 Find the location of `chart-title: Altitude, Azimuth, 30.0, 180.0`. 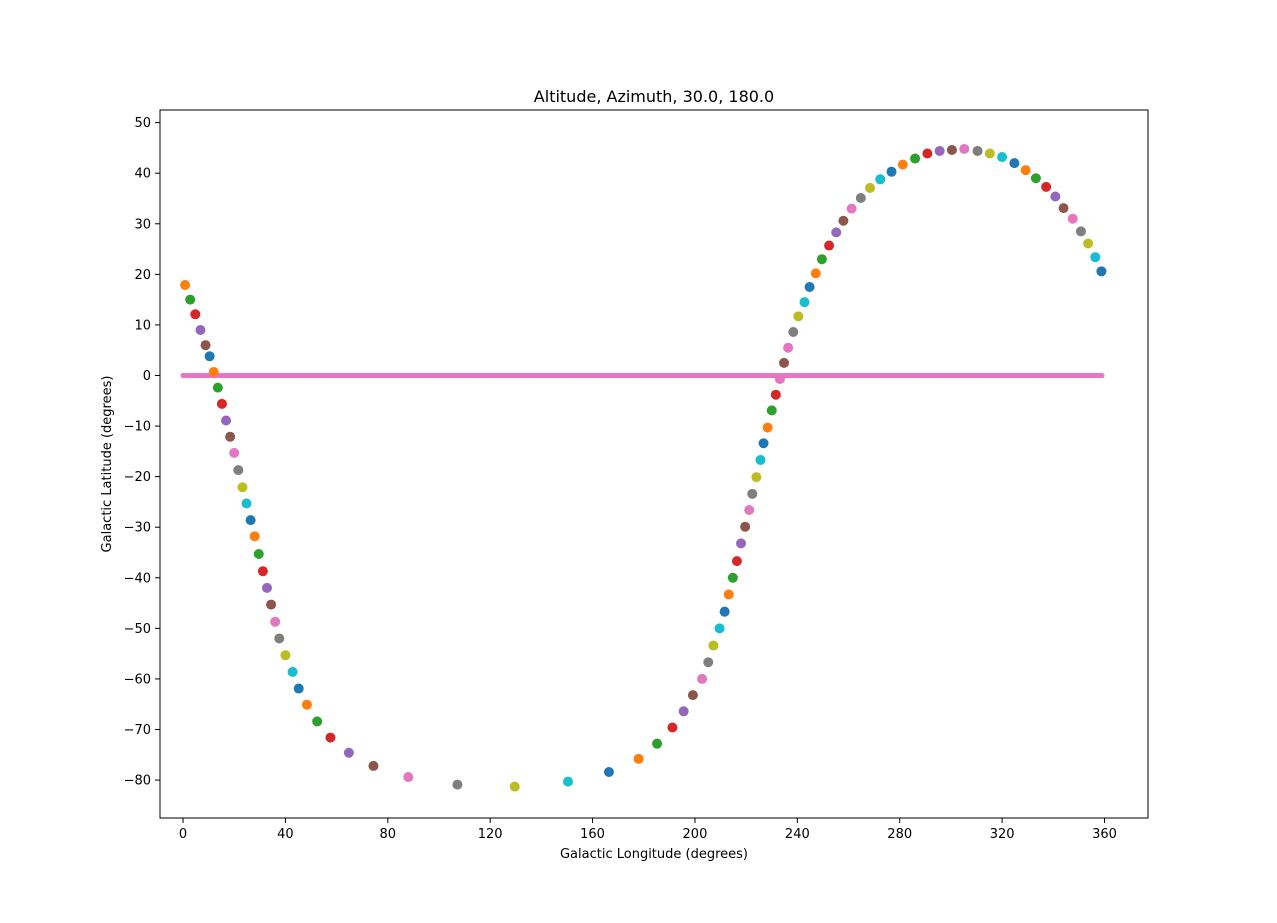

chart-title: Altitude, Azimuth, 30.0, 180.0 is located at coordinates (654, 96).